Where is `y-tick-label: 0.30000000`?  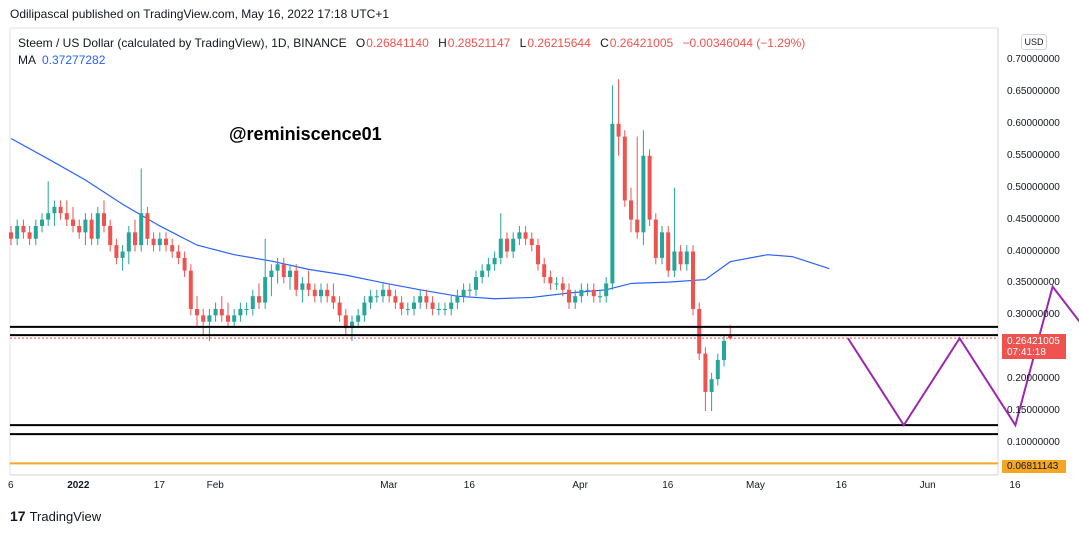
y-tick-label: 0.30000000 is located at coordinates (1033, 315).